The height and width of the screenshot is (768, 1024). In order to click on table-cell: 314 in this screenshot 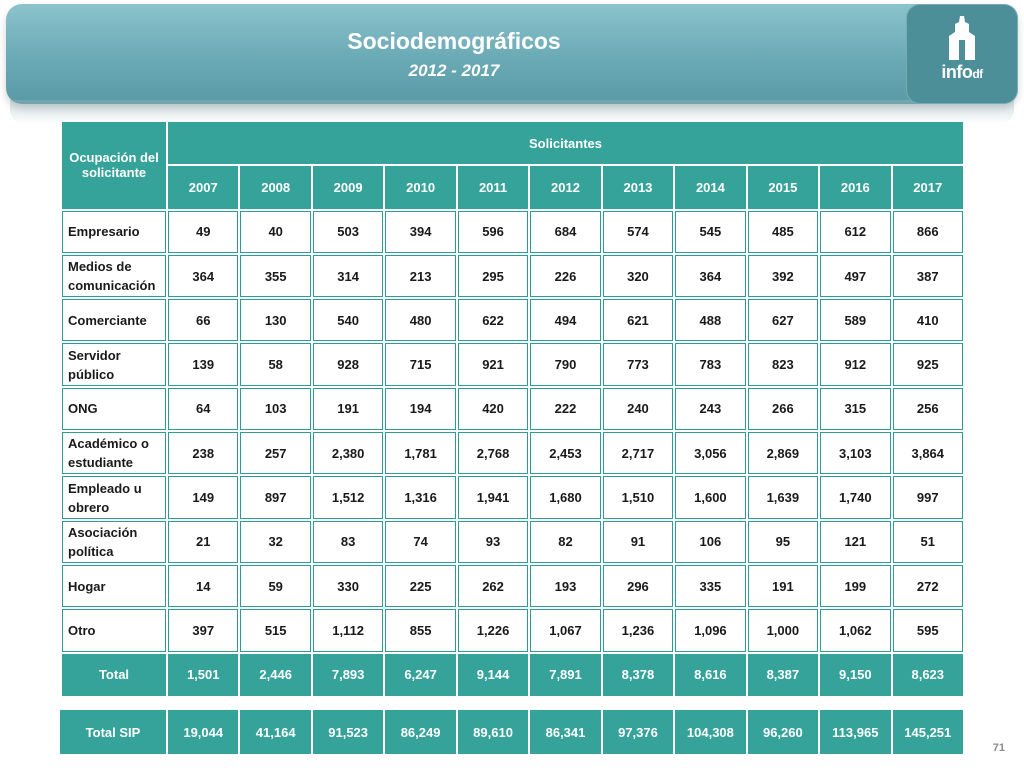, I will do `click(348, 276)`.